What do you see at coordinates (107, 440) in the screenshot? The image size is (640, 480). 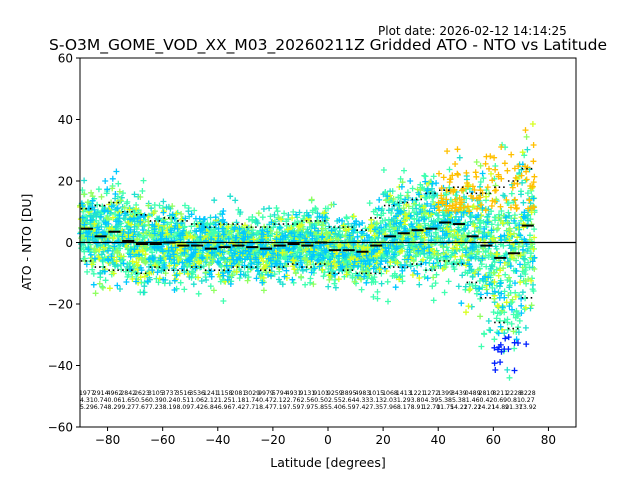 I see `x-tick-label: −80` at bounding box center [107, 440].